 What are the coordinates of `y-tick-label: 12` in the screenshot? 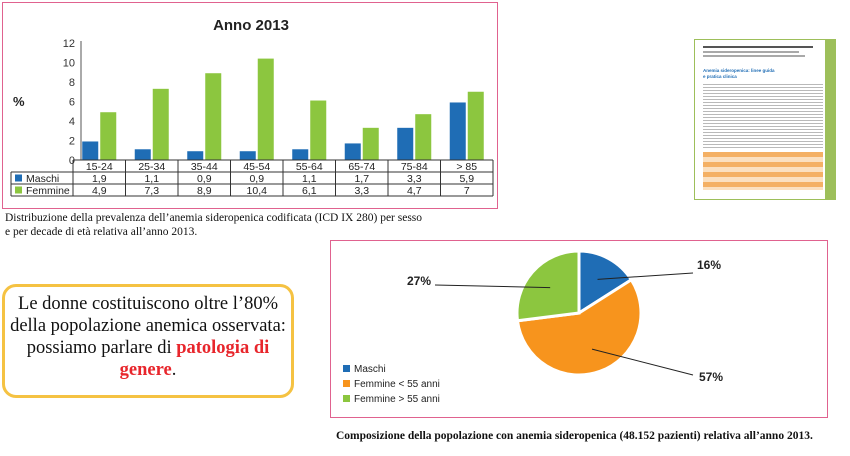 It's located at (69, 44).